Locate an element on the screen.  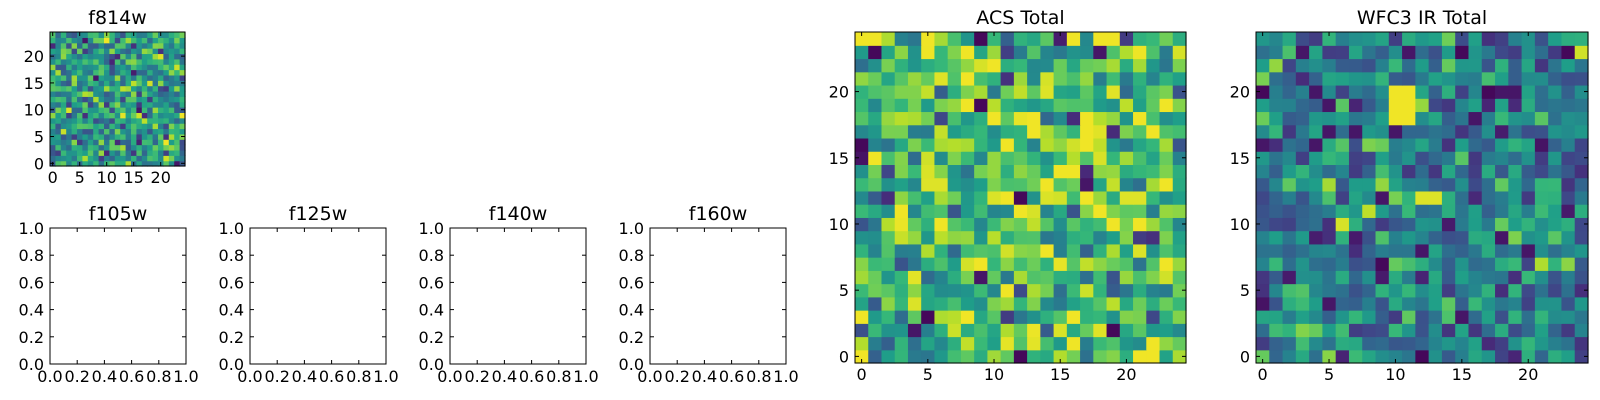
y-tick-label: 15 is located at coordinates (839, 158).